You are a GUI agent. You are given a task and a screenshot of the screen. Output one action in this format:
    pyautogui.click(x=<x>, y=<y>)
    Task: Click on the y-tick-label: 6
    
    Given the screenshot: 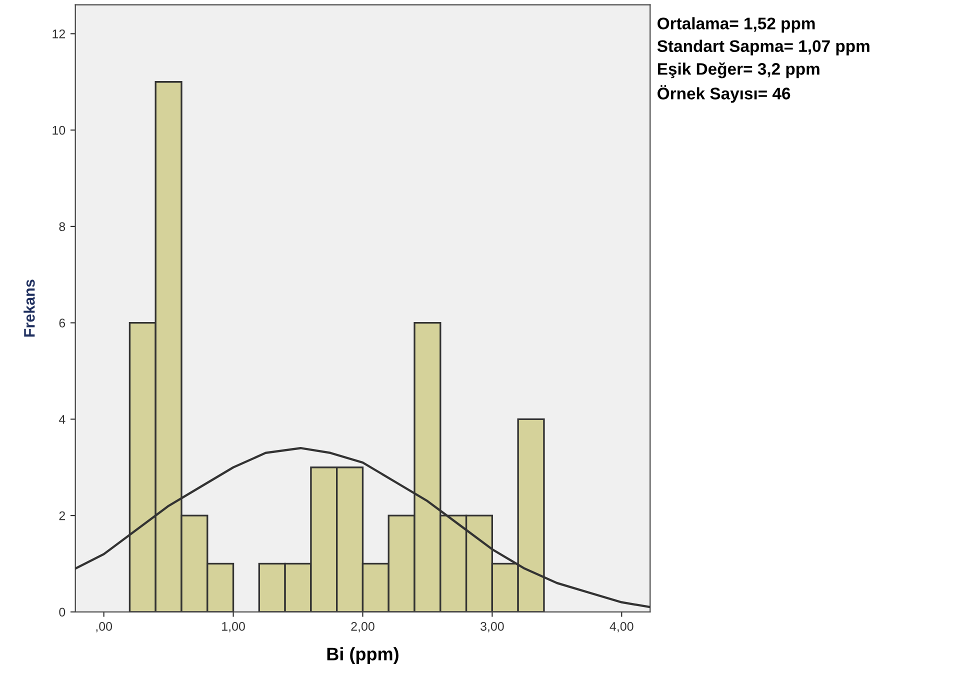 What is the action you would take?
    pyautogui.click(x=62, y=323)
    